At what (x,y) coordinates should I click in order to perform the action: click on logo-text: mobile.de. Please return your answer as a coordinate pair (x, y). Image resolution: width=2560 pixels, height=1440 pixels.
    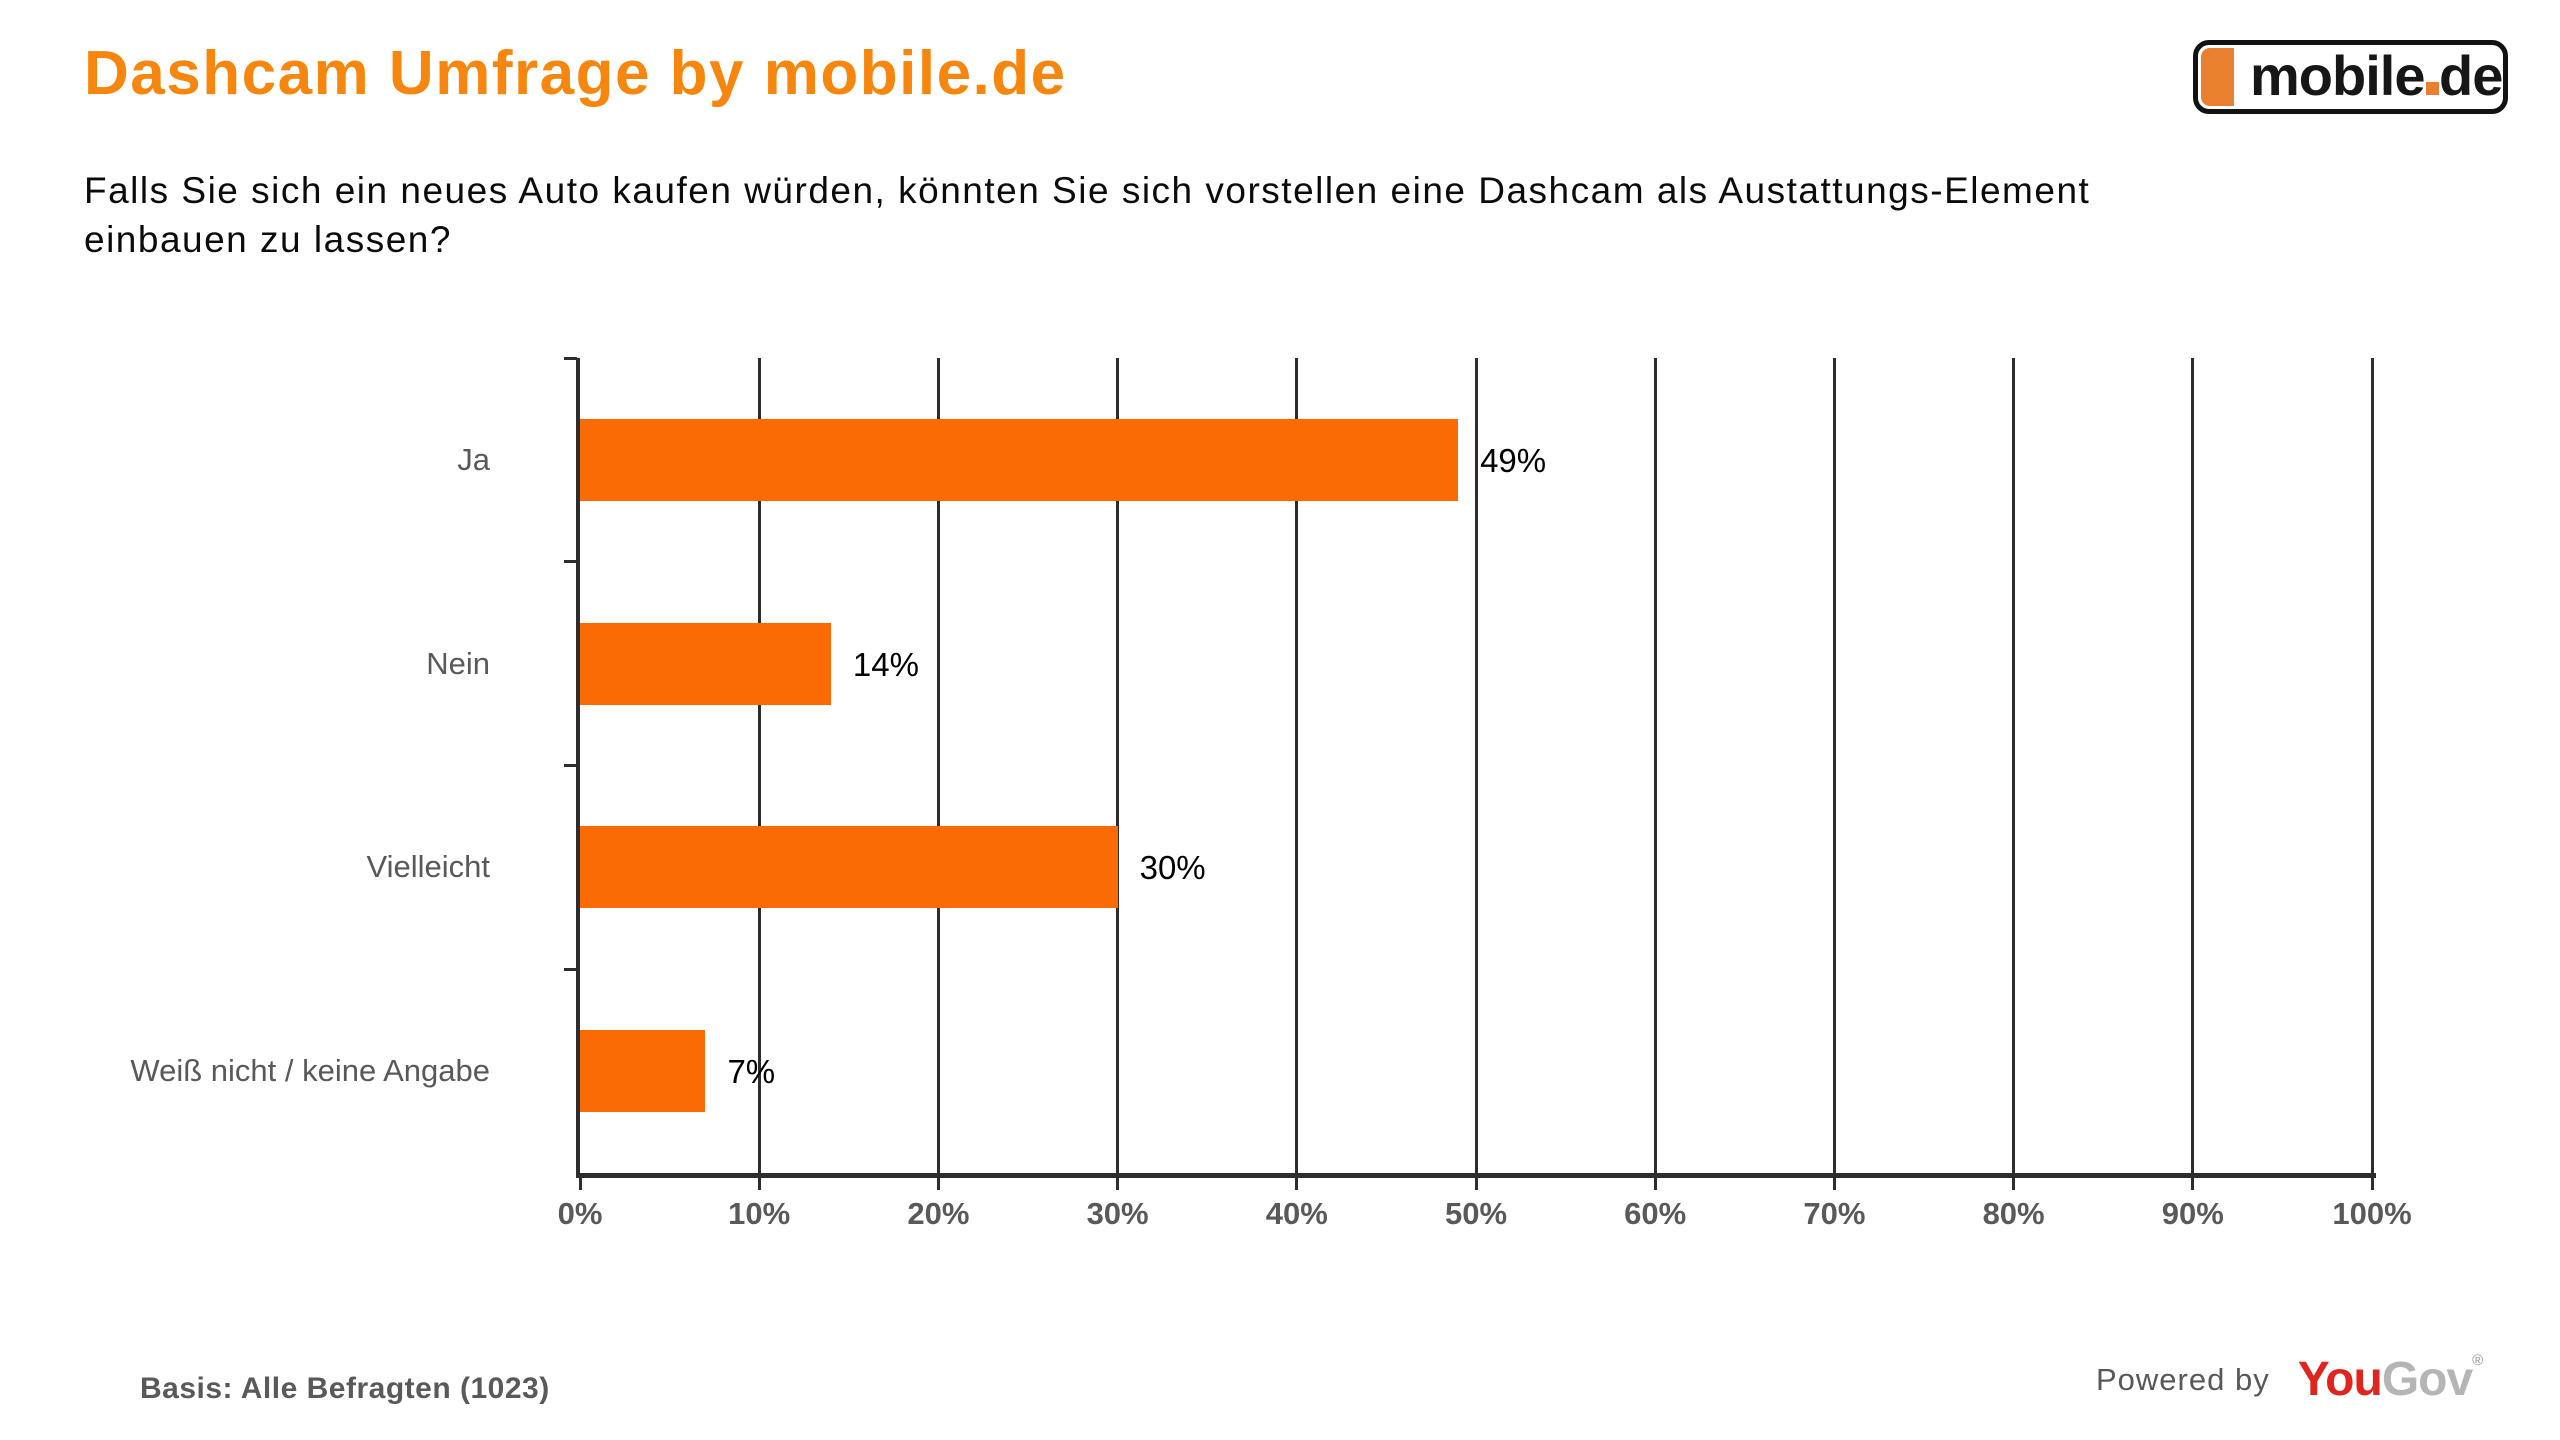
    Looking at the image, I should click on (2376, 76).